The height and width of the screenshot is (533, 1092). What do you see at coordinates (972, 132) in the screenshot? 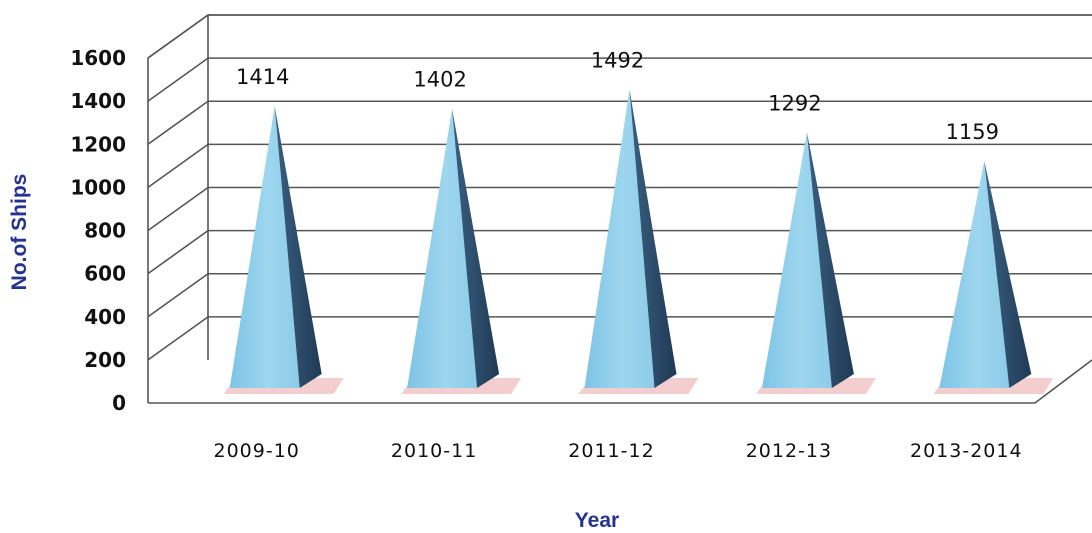
I see `data-label: 1159` at bounding box center [972, 132].